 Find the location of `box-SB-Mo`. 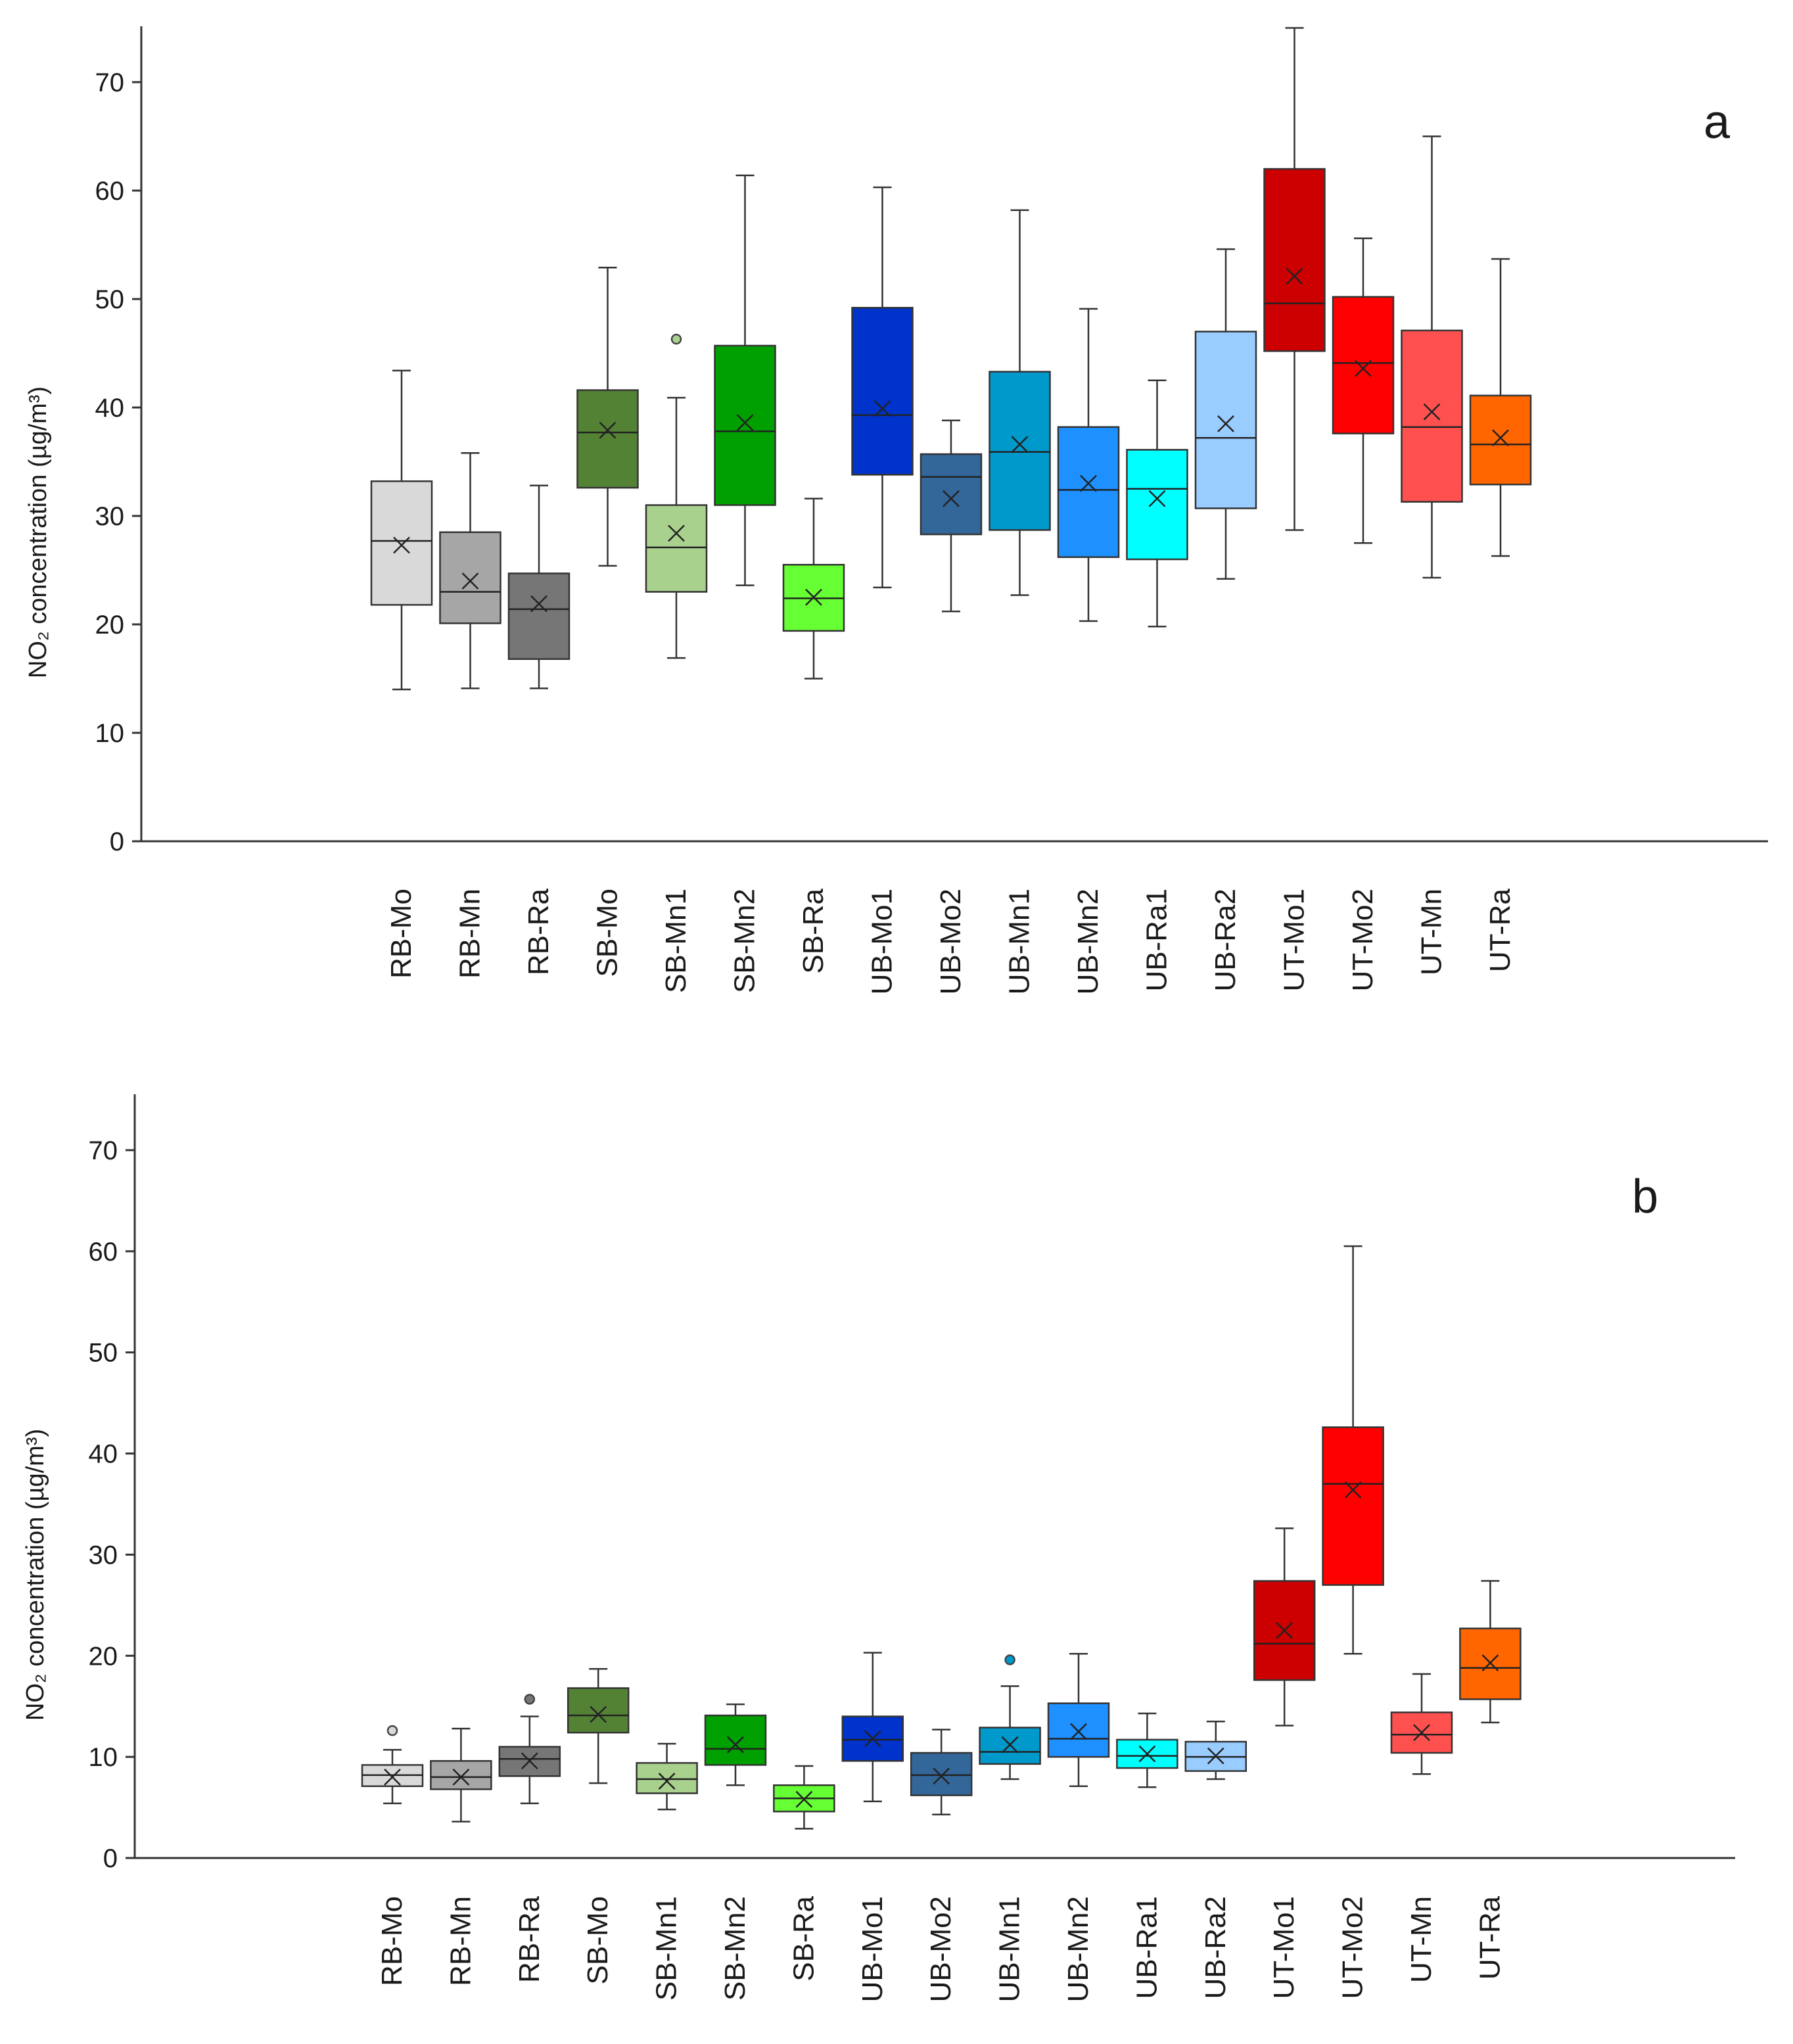

box-SB-Mo is located at coordinates (607, 417).